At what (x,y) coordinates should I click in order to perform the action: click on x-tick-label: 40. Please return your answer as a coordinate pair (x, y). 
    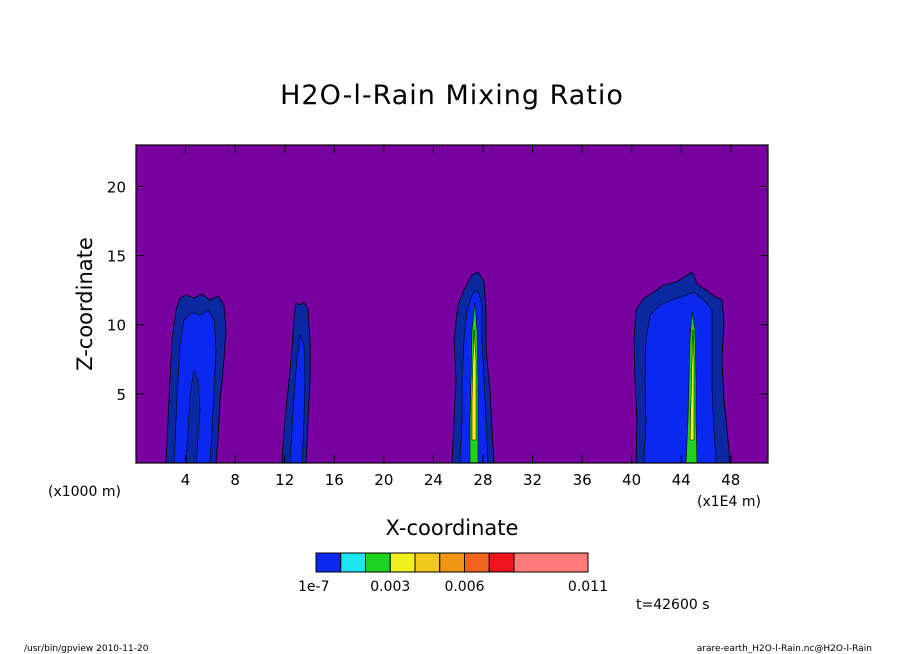
    Looking at the image, I should click on (631, 480).